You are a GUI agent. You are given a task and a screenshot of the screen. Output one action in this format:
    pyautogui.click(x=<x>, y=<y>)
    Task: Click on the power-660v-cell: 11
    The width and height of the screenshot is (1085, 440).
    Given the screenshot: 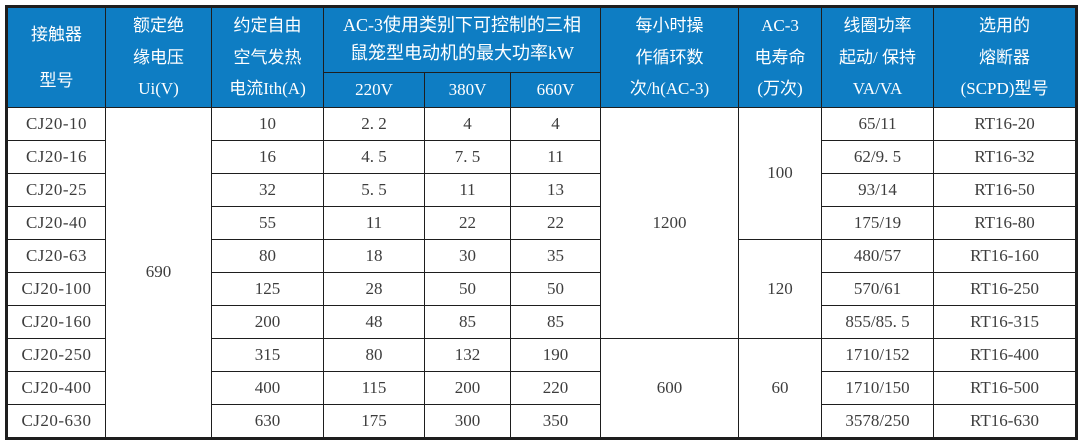 What is the action you would take?
    pyautogui.click(x=555, y=157)
    